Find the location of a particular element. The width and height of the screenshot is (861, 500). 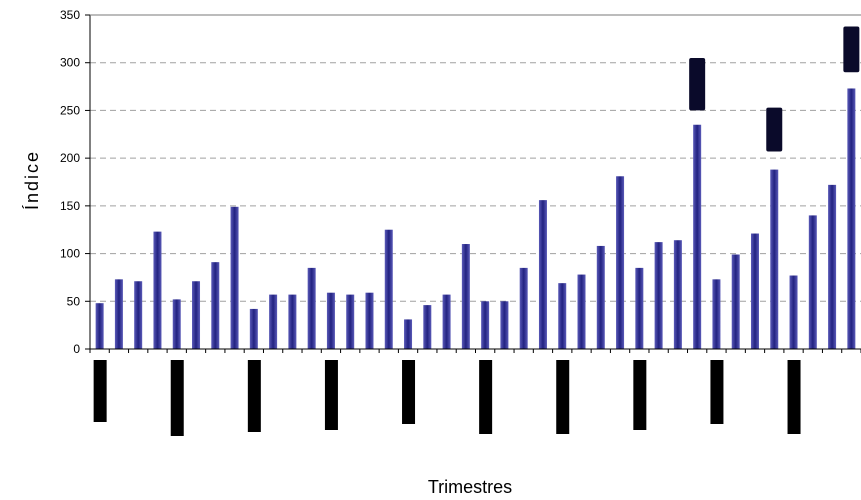

value-overlay-marks is located at coordinates (774, 89).